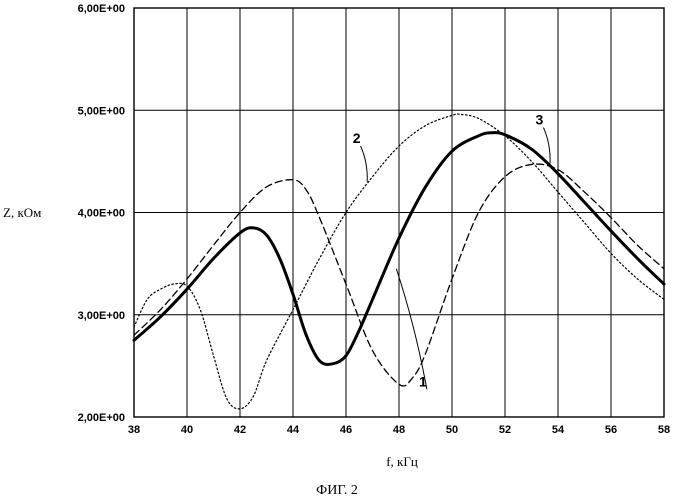 Image resolution: width=674 pixels, height=500 pixels. I want to click on y-tick-label: 4,00E+00, so click(101, 214).